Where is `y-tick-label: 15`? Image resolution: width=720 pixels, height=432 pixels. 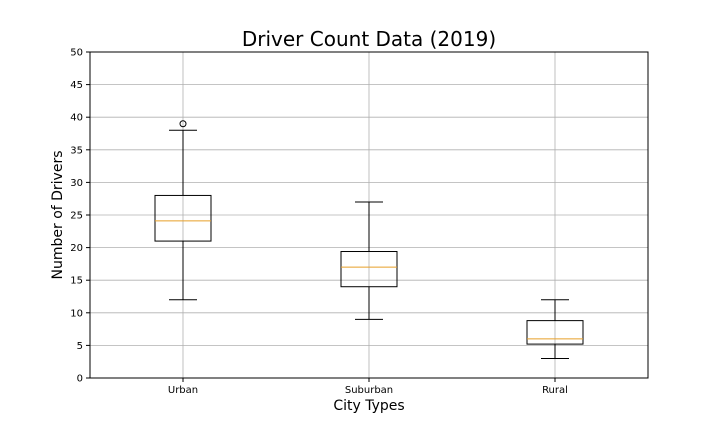 y-tick-label: 15 is located at coordinates (76, 281).